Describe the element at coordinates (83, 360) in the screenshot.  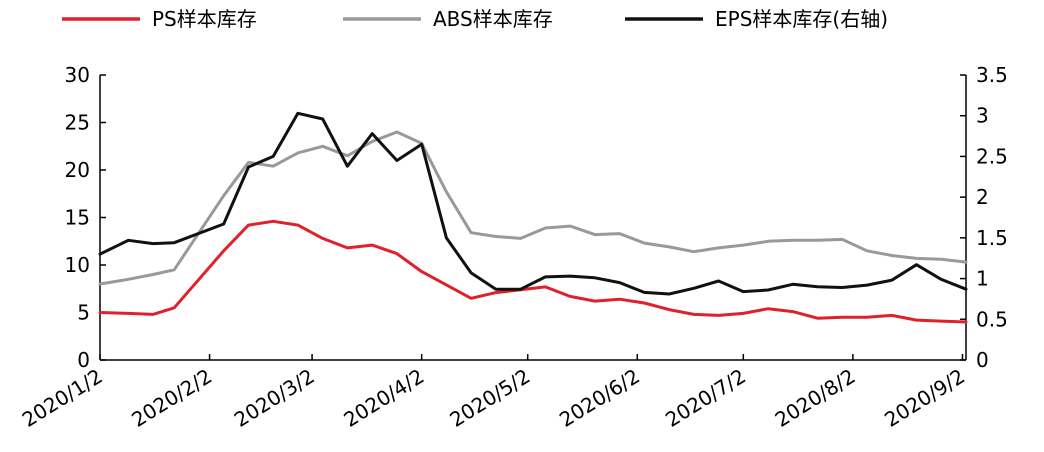
I see `left-y-tick-label: 0` at that location.